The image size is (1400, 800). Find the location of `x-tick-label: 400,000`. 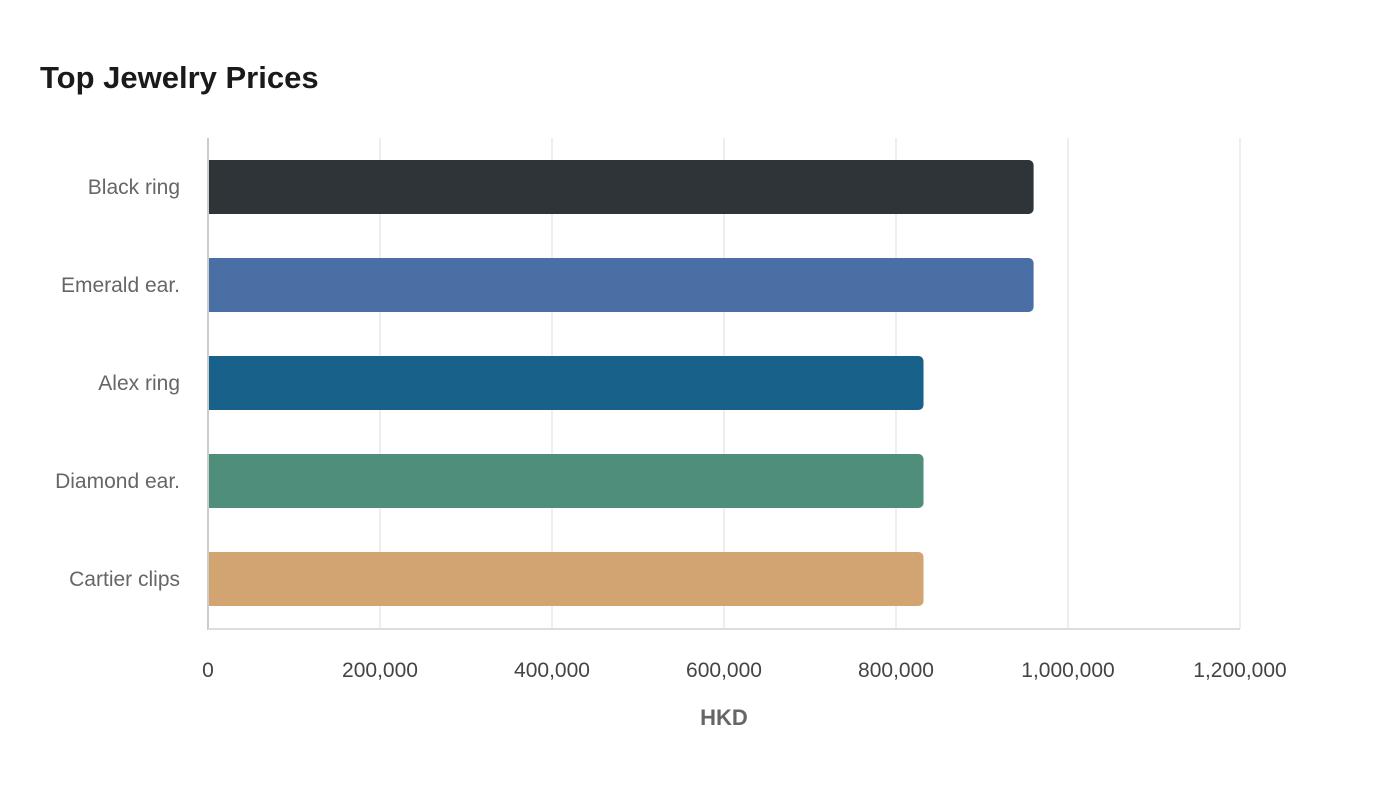

x-tick-label: 400,000 is located at coordinates (552, 670).